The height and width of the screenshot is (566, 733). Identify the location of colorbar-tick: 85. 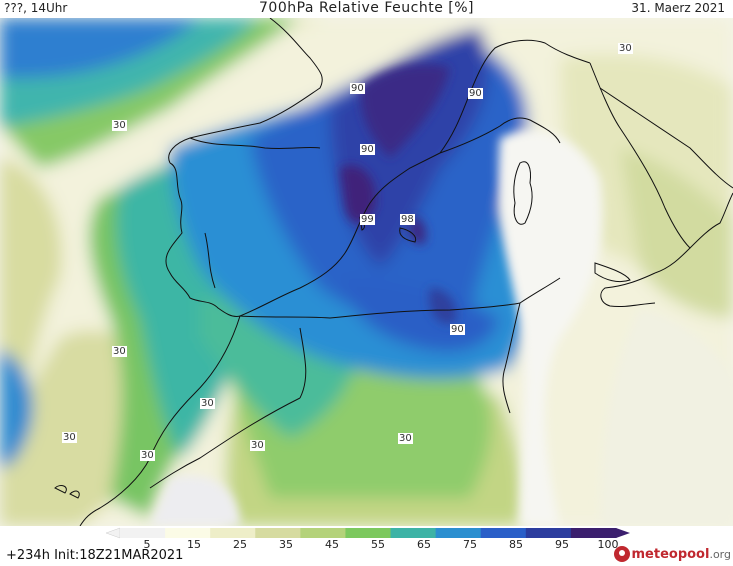
(516, 544).